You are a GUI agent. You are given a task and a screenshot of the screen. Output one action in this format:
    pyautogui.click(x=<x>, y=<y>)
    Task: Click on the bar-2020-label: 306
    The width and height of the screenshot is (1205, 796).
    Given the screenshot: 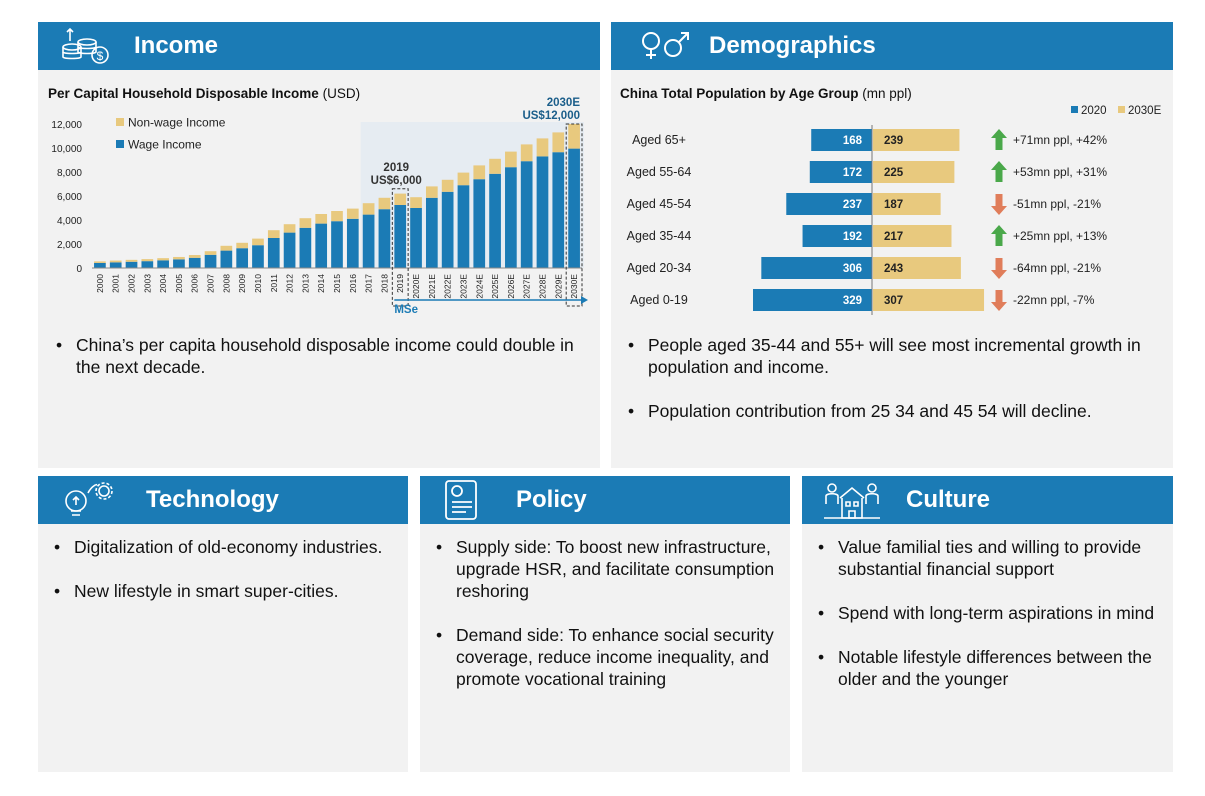 What is the action you would take?
    pyautogui.click(x=852, y=269)
    